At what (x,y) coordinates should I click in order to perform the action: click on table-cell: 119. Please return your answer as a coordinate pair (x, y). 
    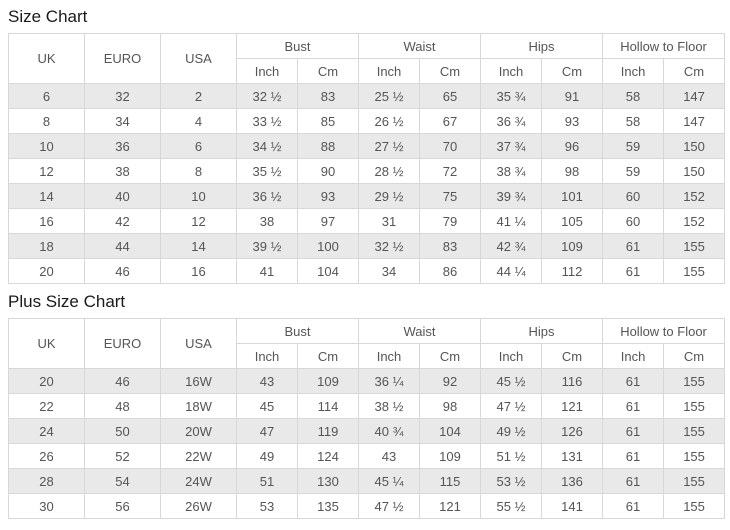
    Looking at the image, I should click on (328, 431).